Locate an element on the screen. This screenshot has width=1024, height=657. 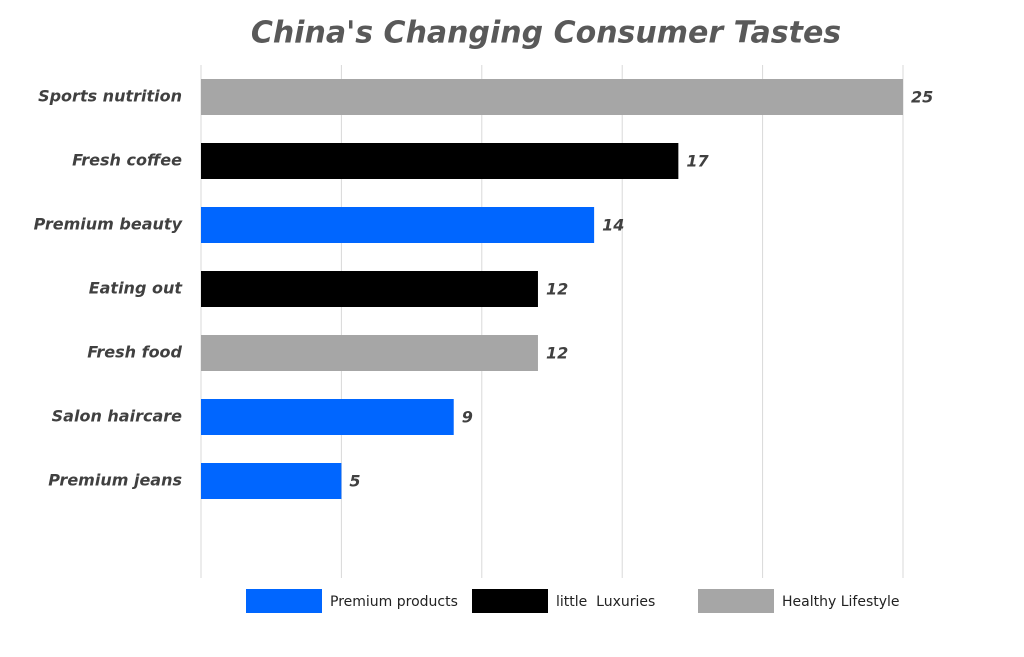
category-label: Fresh food is located at coordinates (134, 352).